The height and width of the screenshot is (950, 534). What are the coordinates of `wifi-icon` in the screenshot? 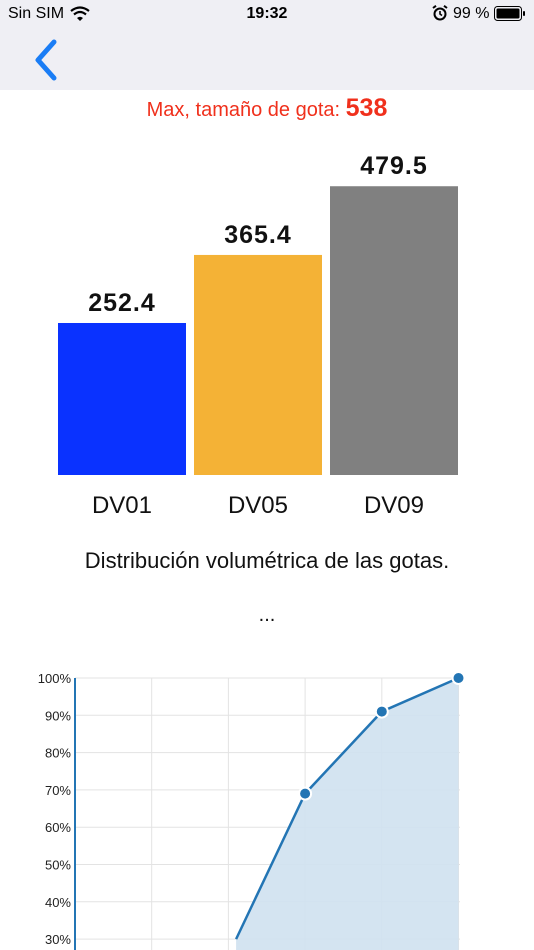 It's located at (80, 13).